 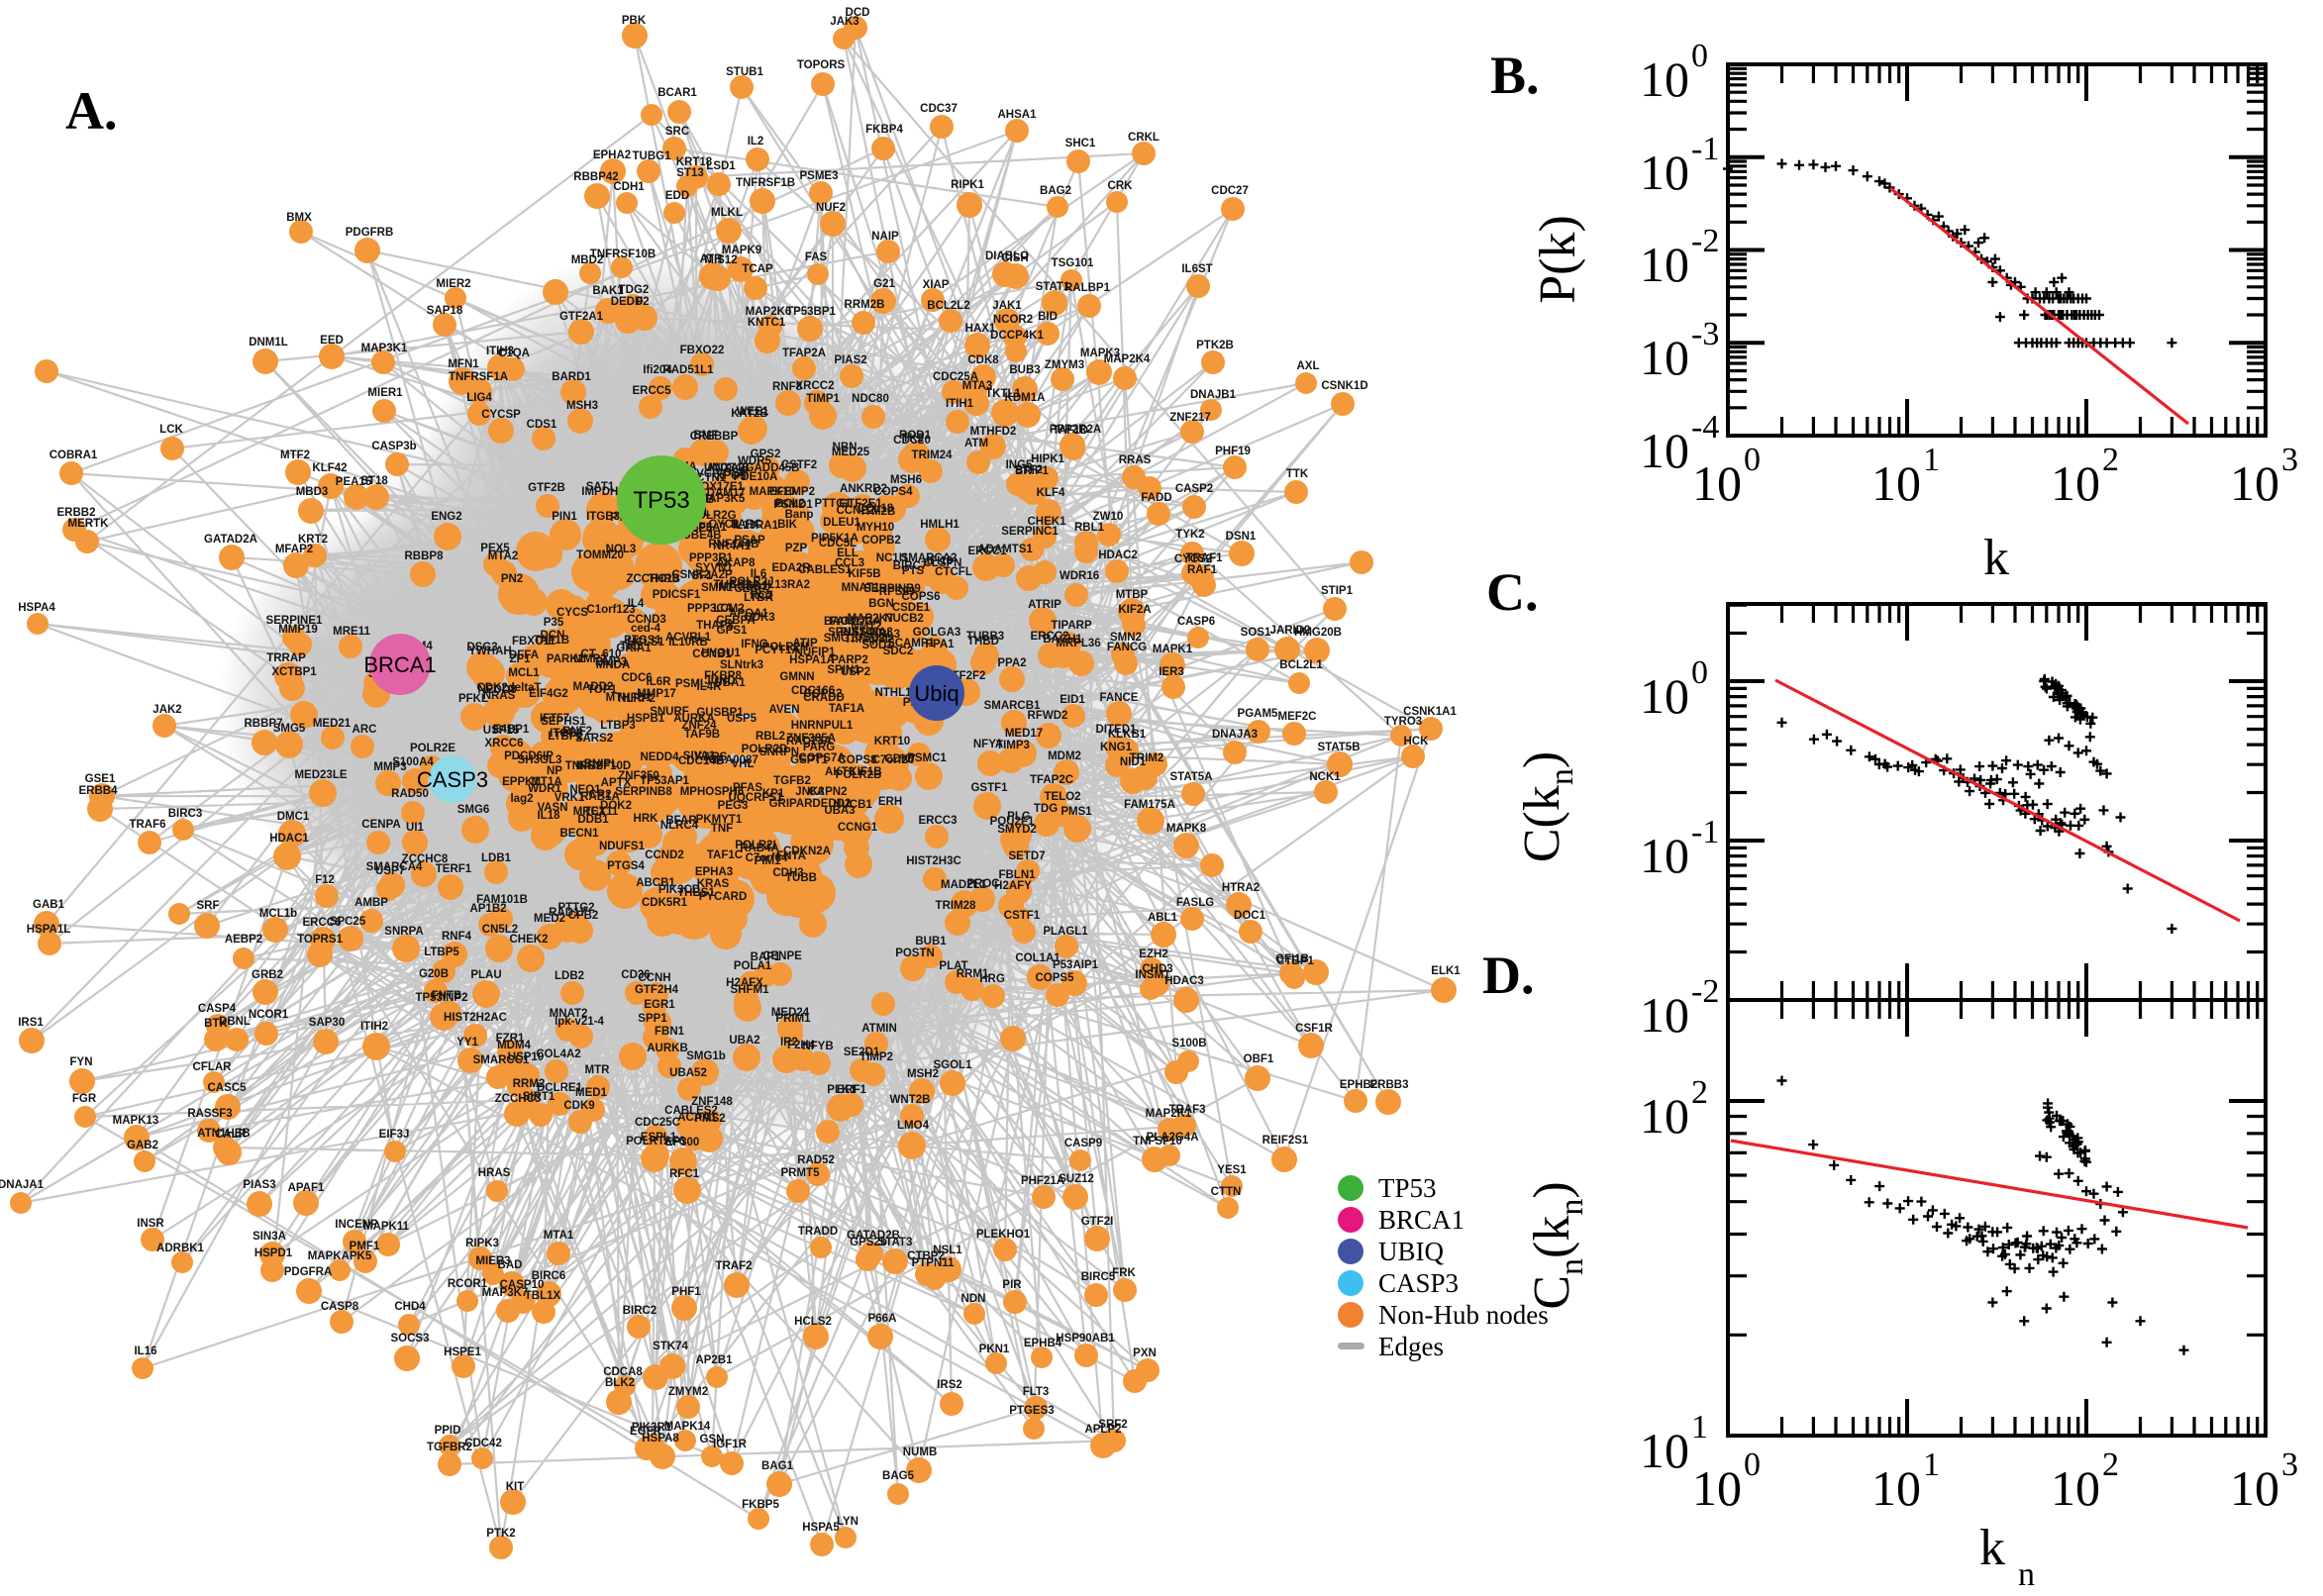 What do you see at coordinates (500, 930) in the screenshot?
I see `svg-text: CN5L2` at bounding box center [500, 930].